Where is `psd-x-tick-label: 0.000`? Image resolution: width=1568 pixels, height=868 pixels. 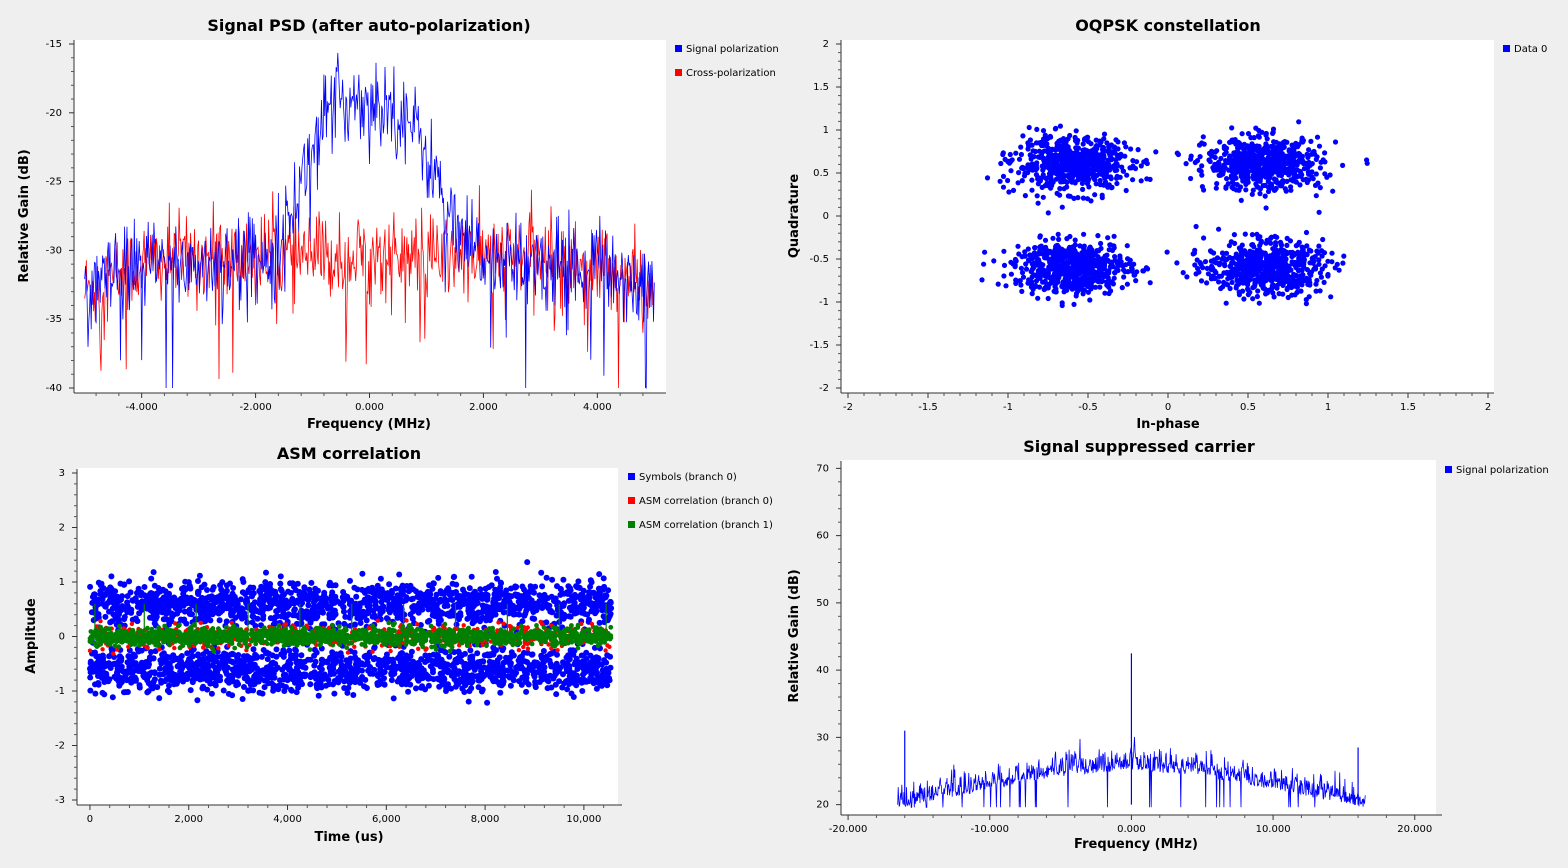 psd-x-tick-label: 0.000 is located at coordinates (369, 407).